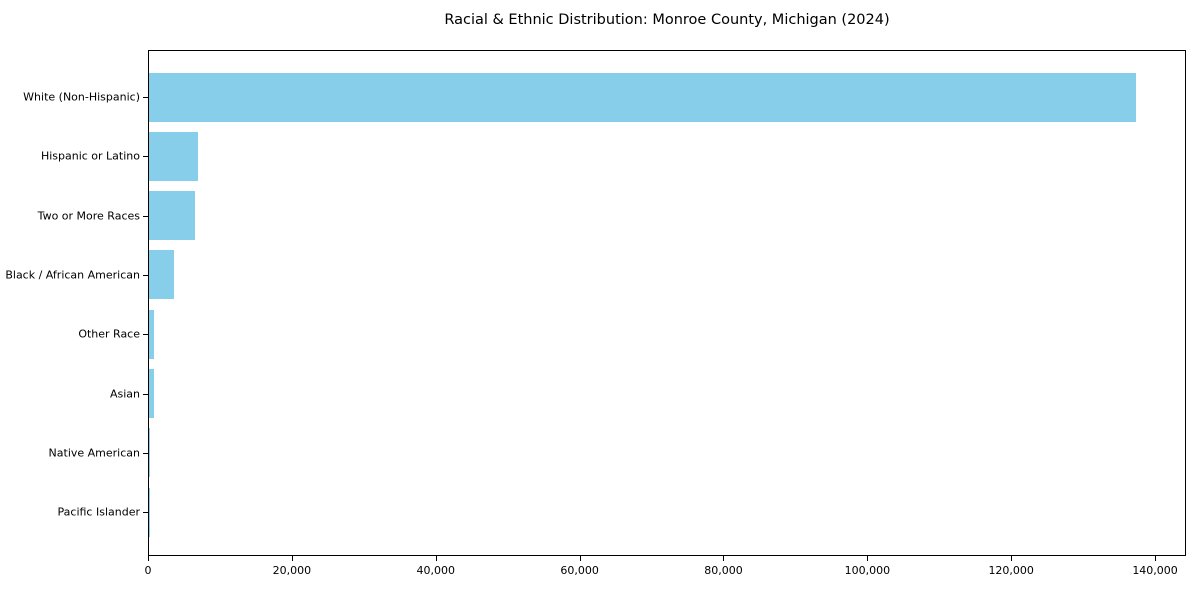  What do you see at coordinates (162, 275) in the screenshot?
I see `bar-black-african-american` at bounding box center [162, 275].